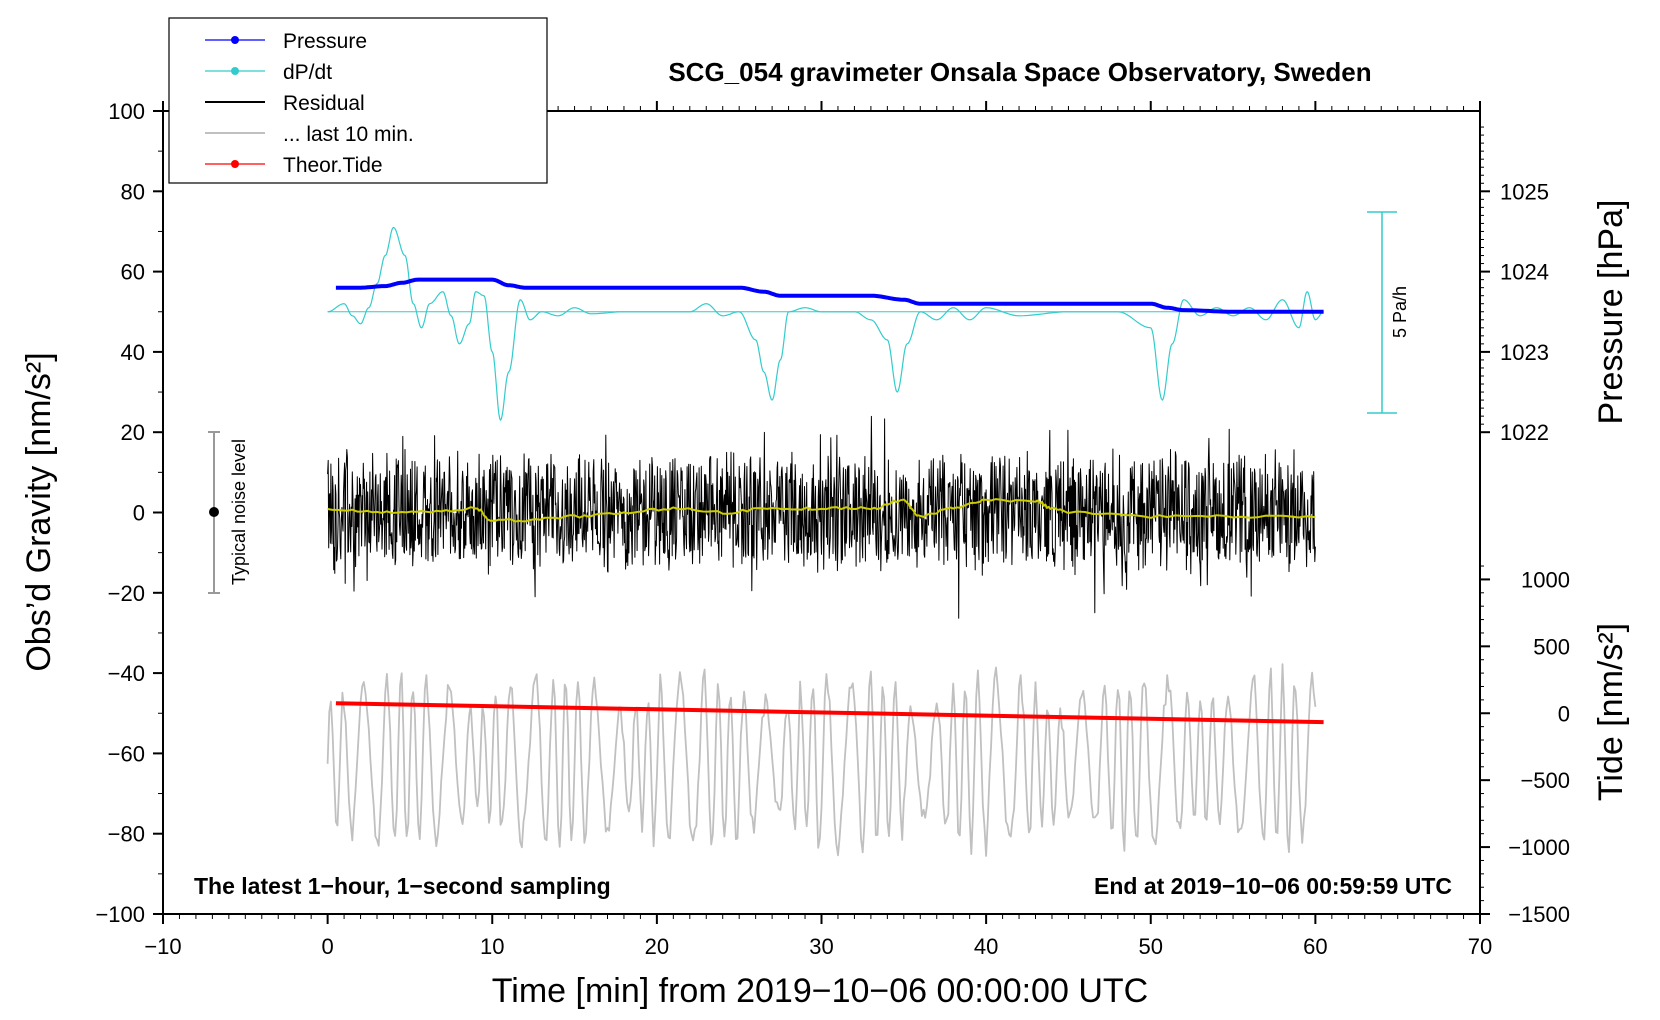  What do you see at coordinates (820, 991) in the screenshot?
I see `x-axis-title: Time [min] from 2019−10−06 00:00:00 UTC` at bounding box center [820, 991].